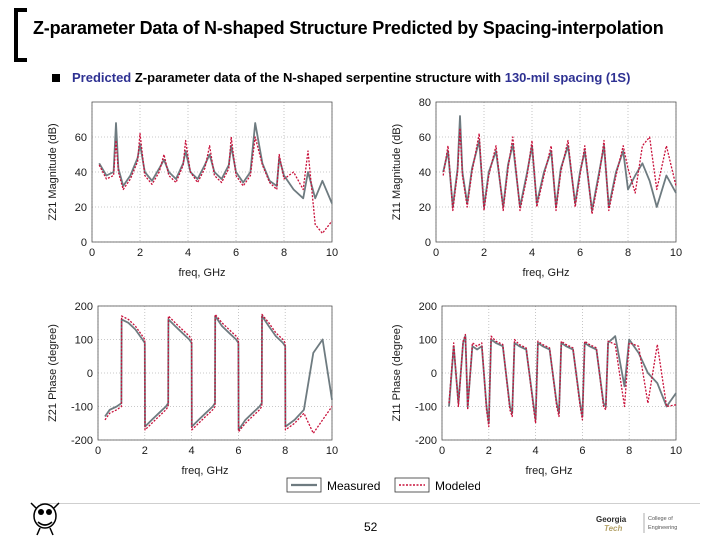 The height and width of the screenshot is (541, 720). Describe the element at coordinates (353, 486) in the screenshot. I see `legend-measured-label: Measured` at that location.